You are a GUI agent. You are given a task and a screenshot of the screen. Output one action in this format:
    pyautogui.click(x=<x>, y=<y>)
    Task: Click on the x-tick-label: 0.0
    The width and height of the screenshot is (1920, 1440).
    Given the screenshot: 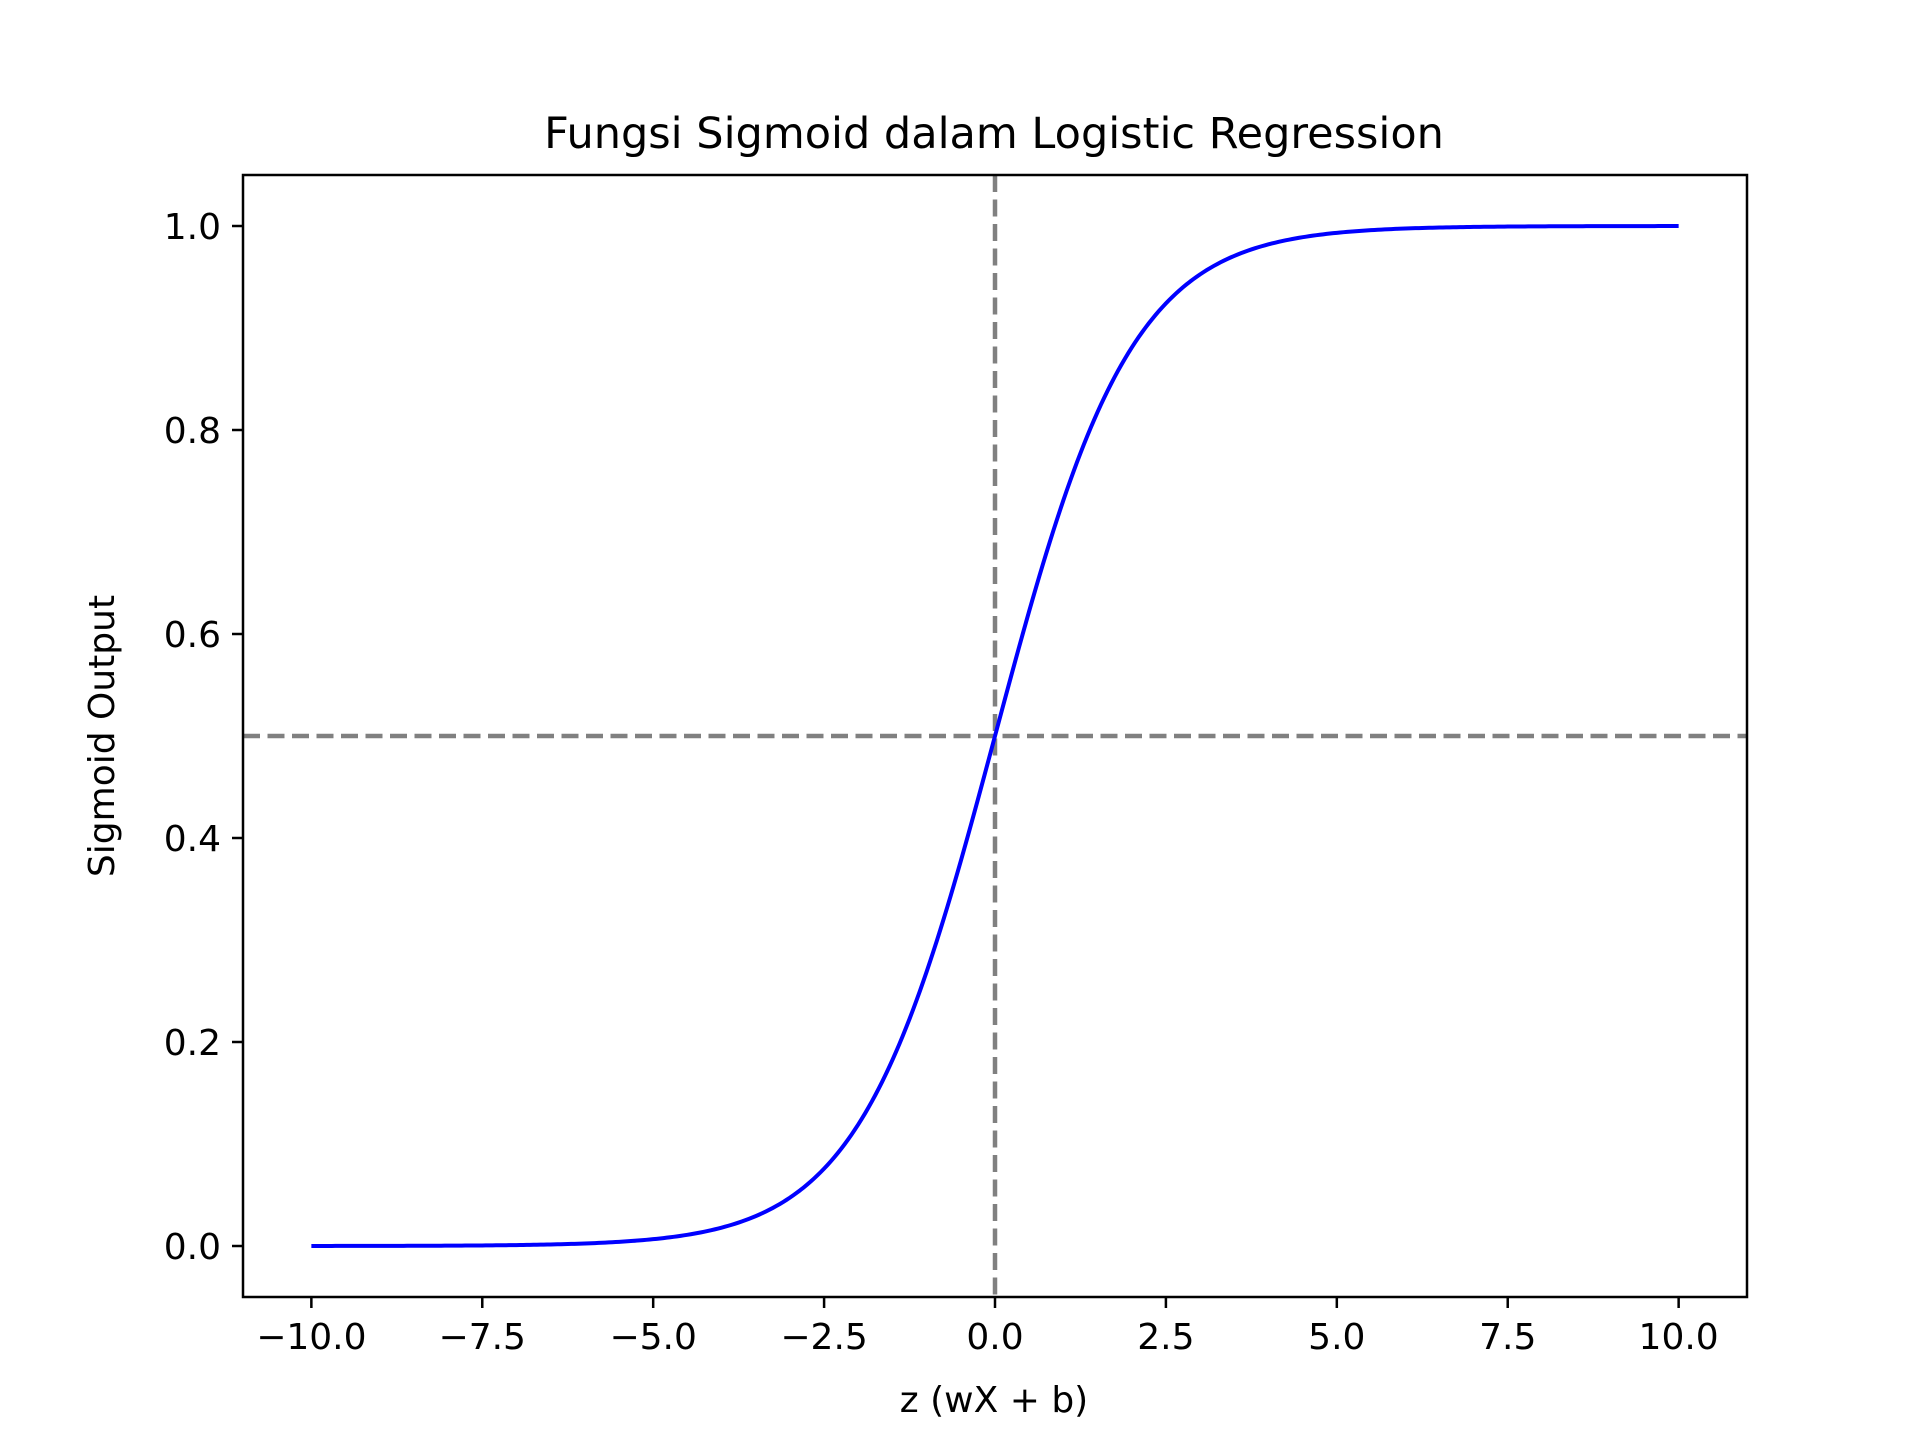 What is the action you would take?
    pyautogui.click(x=994, y=1337)
    